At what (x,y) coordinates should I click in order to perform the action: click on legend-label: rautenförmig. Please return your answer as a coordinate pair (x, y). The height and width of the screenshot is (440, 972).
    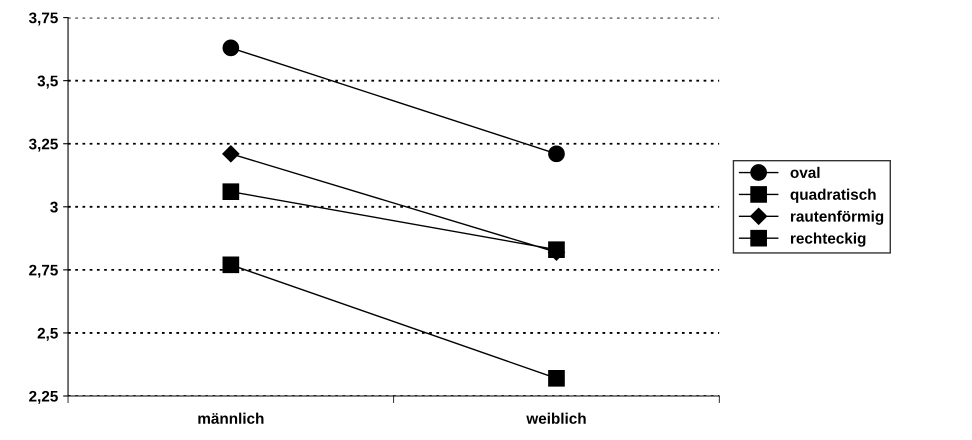
    Looking at the image, I should click on (837, 217).